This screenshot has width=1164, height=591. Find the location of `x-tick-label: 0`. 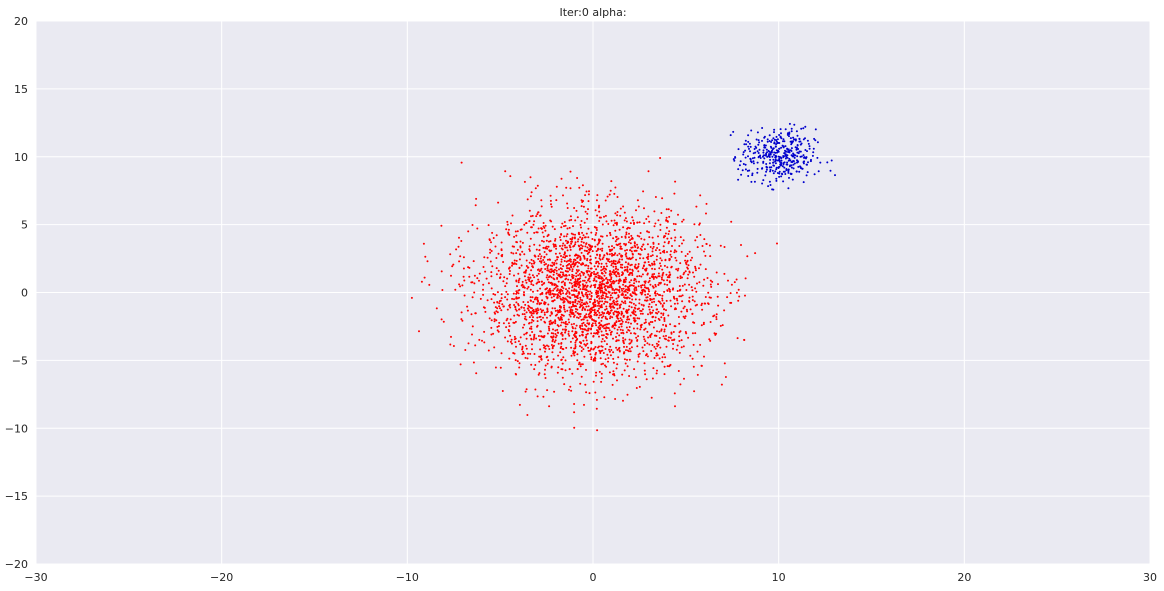

x-tick-label: 0 is located at coordinates (593, 577).